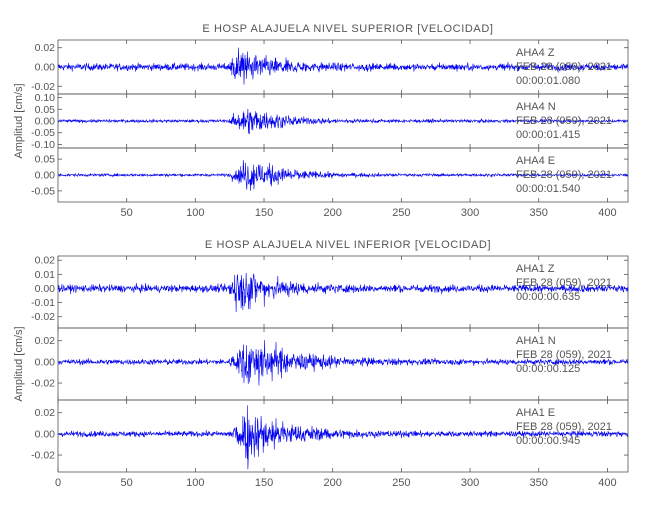 The width and height of the screenshot is (650, 505). Describe the element at coordinates (536, 107) in the screenshot. I see `station-component-label: AHA4 N` at that location.